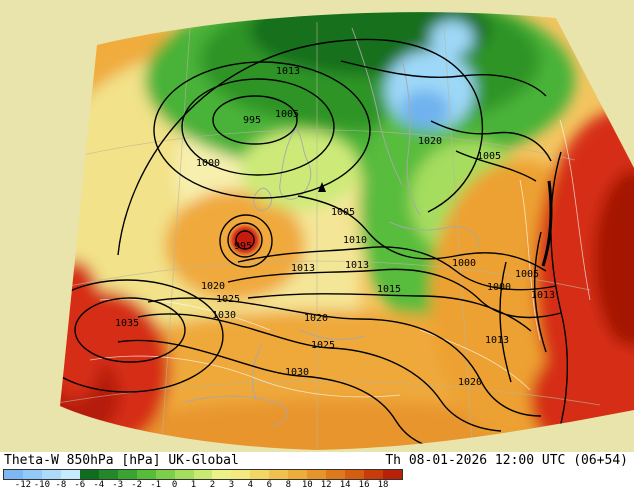 The image size is (634, 490). Describe the element at coordinates (322, 187) in the screenshot. I see `station-marker` at that location.